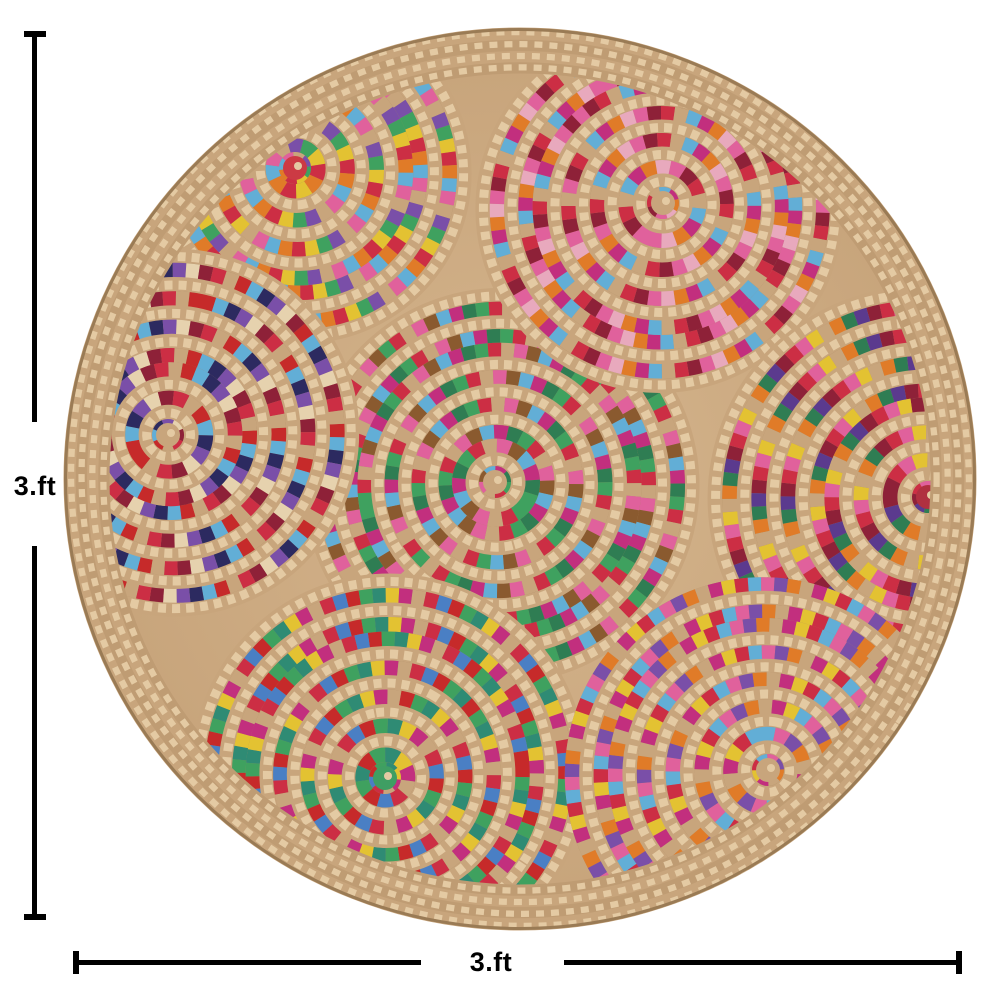 The height and width of the screenshot is (1000, 1000). I want to click on height-dimension-bottom-cap, so click(35, 917).